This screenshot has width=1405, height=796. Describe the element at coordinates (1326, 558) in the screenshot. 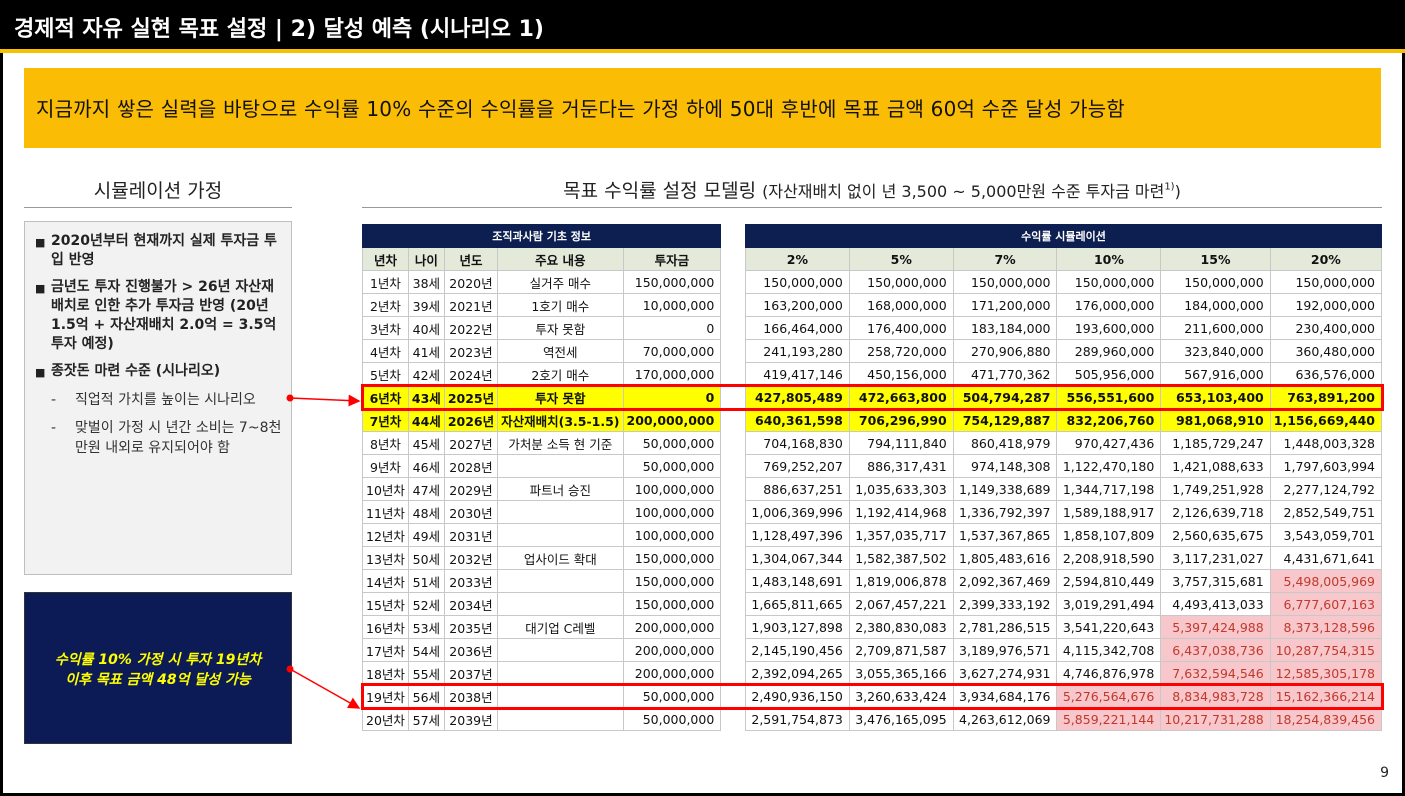

I see `simulation-cell: 4,431,671,641` at that location.